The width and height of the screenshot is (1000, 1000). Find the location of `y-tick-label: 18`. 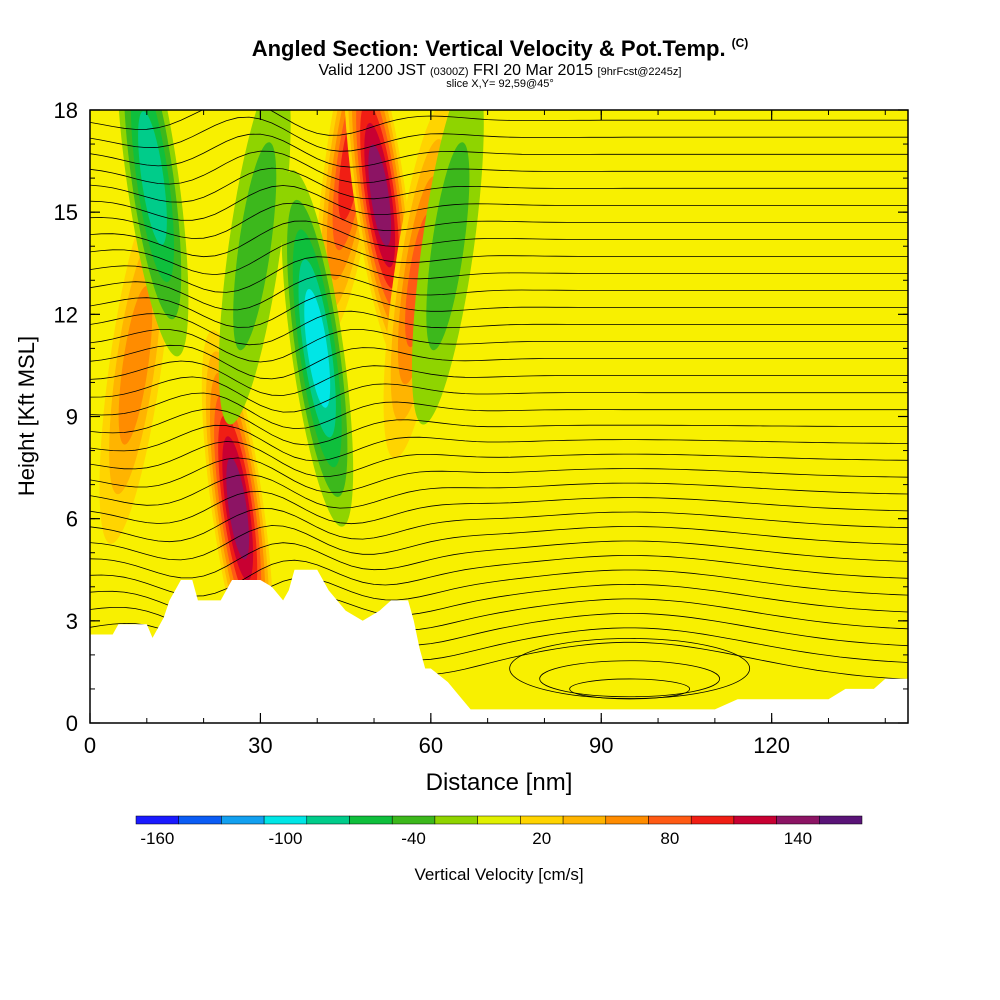

y-tick-label: 18 is located at coordinates (66, 110).